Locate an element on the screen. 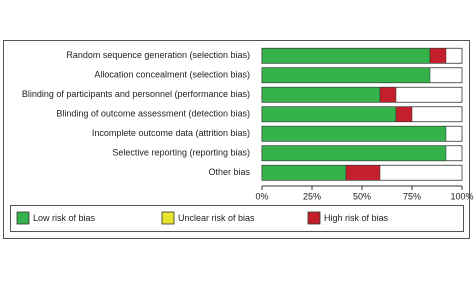 This screenshot has width=474, height=308. legend-box is located at coordinates (237, 218).